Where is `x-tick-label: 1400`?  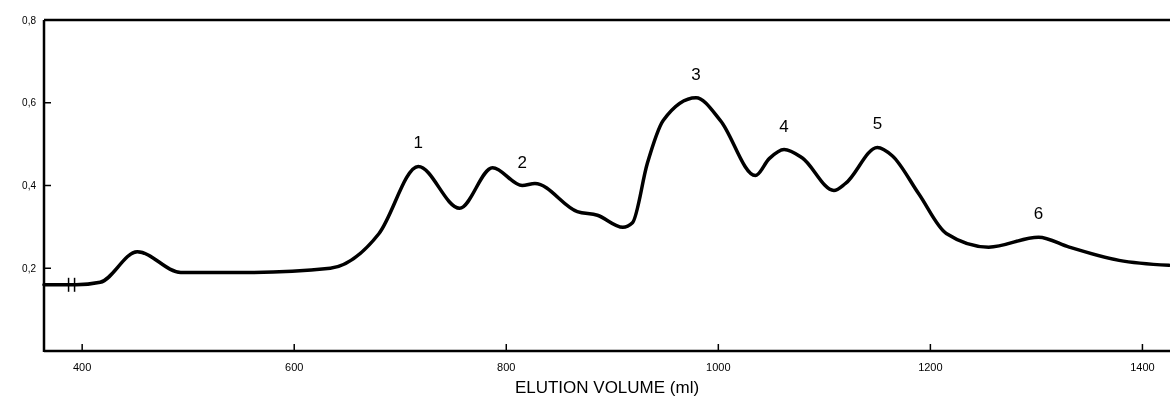 x-tick-label: 1400 is located at coordinates (1142, 367).